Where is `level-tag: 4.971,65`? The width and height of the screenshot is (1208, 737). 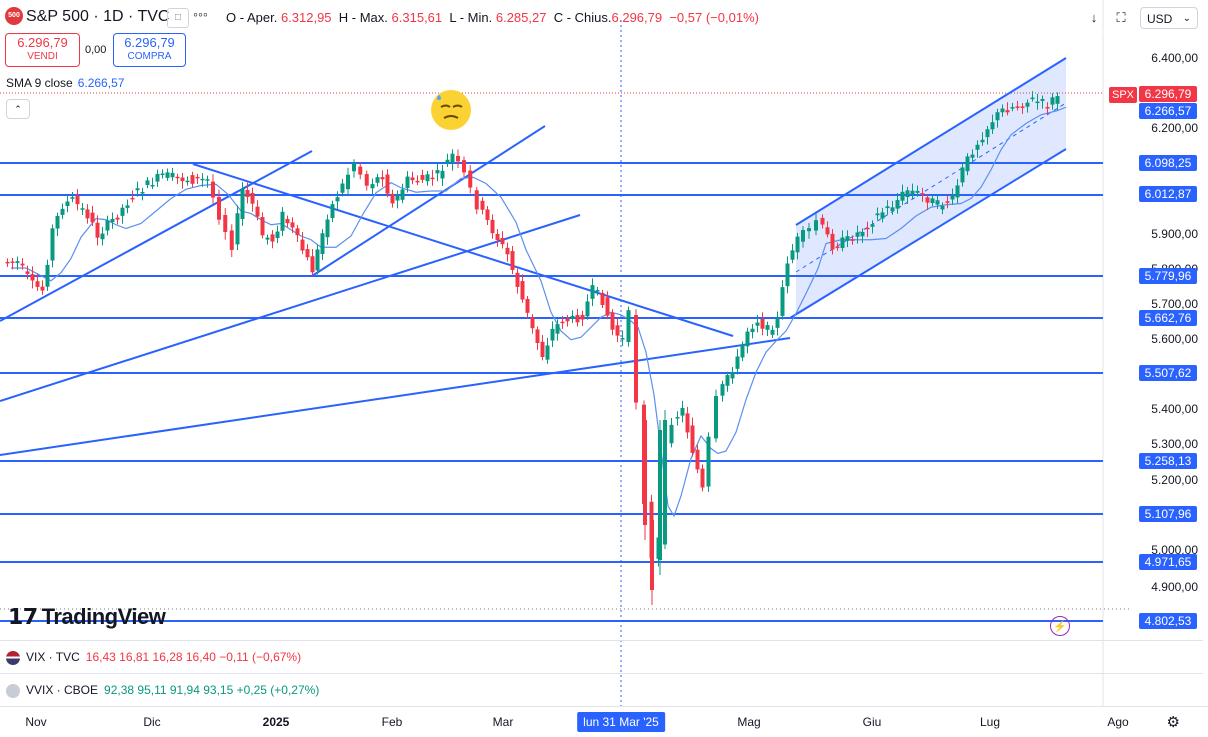
level-tag: 4.971,65 is located at coordinates (1168, 562).